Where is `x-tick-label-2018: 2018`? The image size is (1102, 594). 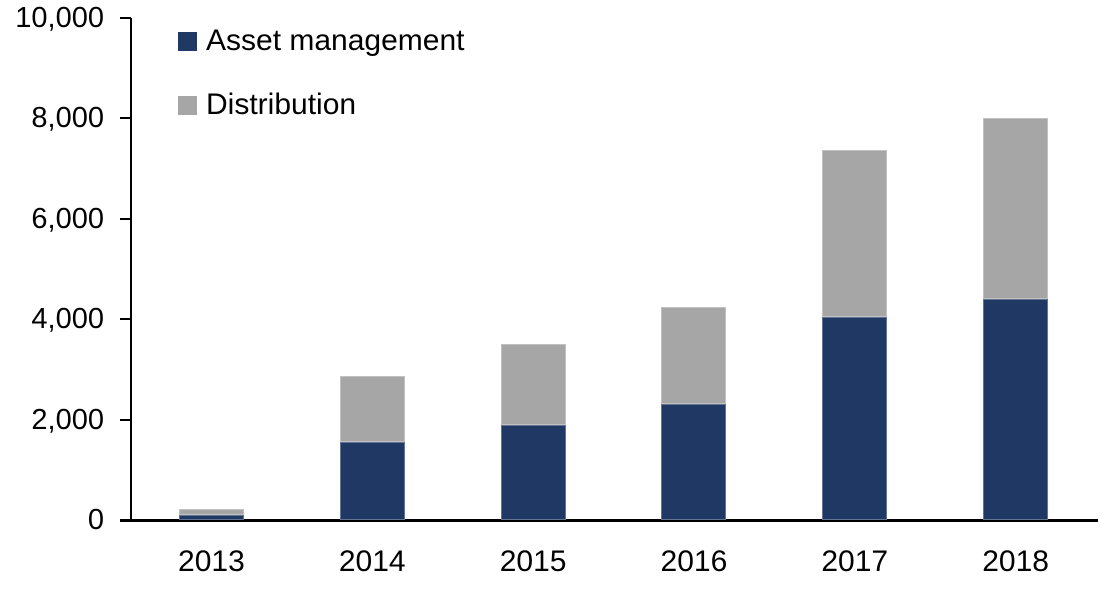 x-tick-label-2018: 2018 is located at coordinates (1015, 561).